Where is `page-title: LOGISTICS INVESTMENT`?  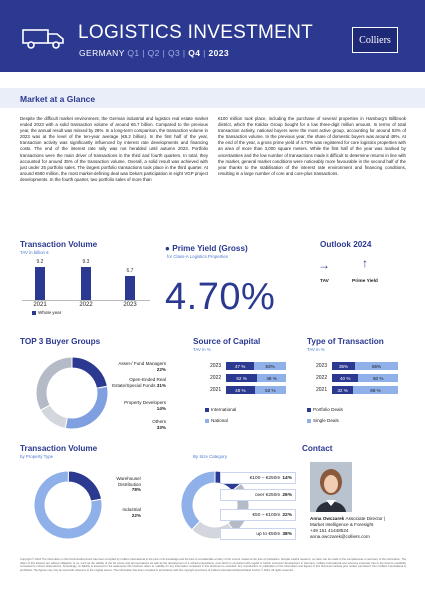
page-title: LOGISTICS INVESTMENT is located at coordinates (196, 32).